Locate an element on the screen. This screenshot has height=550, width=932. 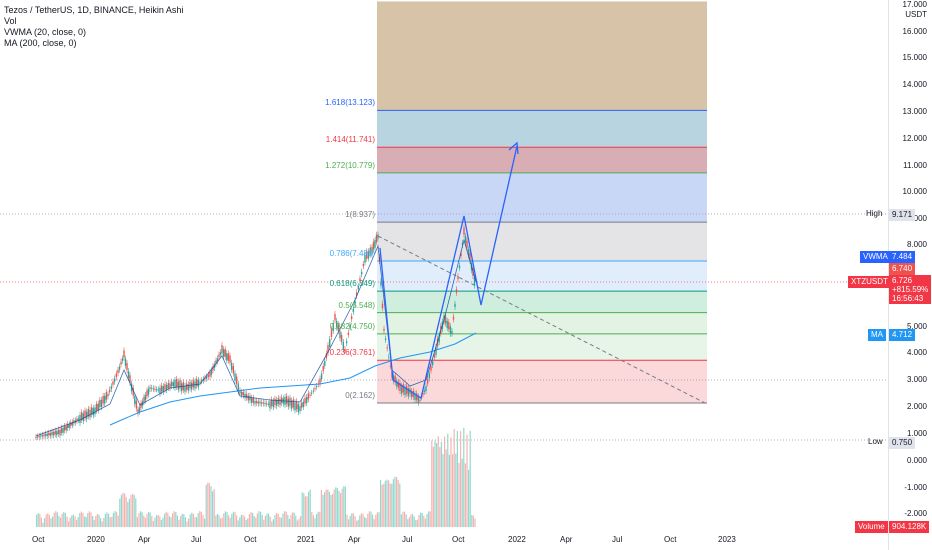
price-tick: -1.000 is located at coordinates (915, 487).